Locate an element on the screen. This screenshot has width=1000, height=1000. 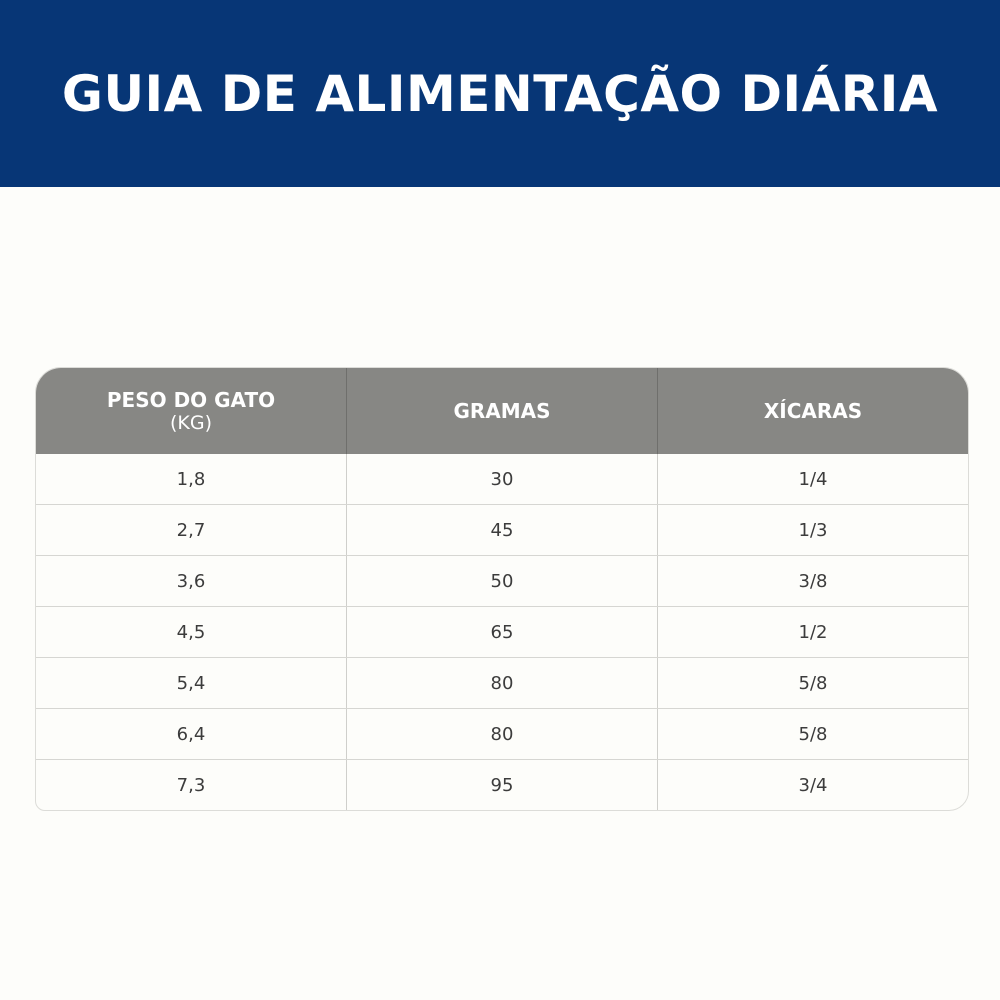
header-weight: PESO DO GATO (KG) is located at coordinates (191, 411).